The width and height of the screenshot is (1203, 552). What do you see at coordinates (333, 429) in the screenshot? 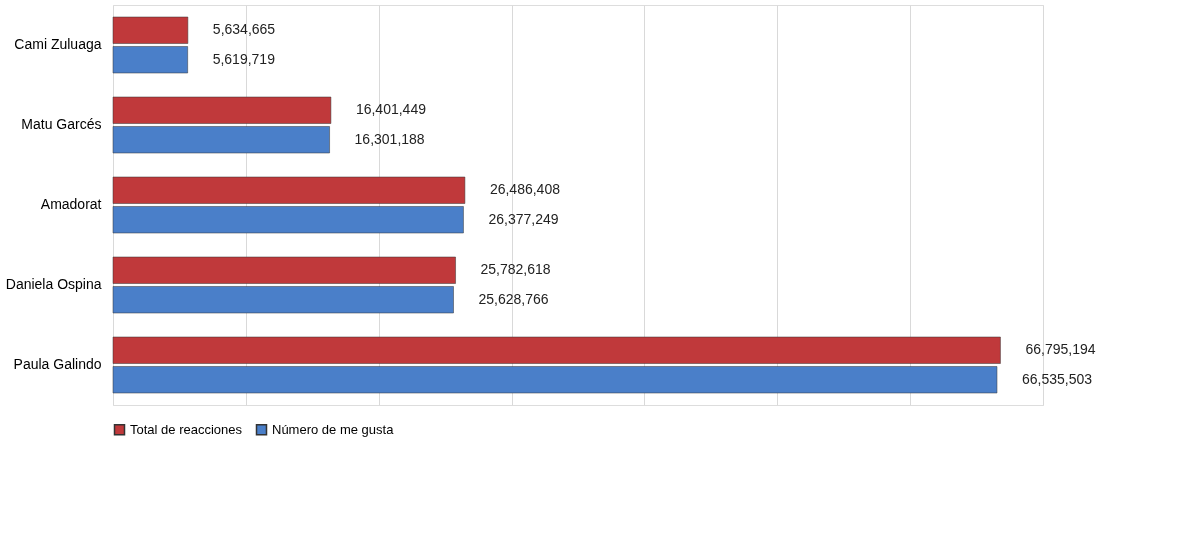
I see `legend-label: Número de me gusta` at bounding box center [333, 429].